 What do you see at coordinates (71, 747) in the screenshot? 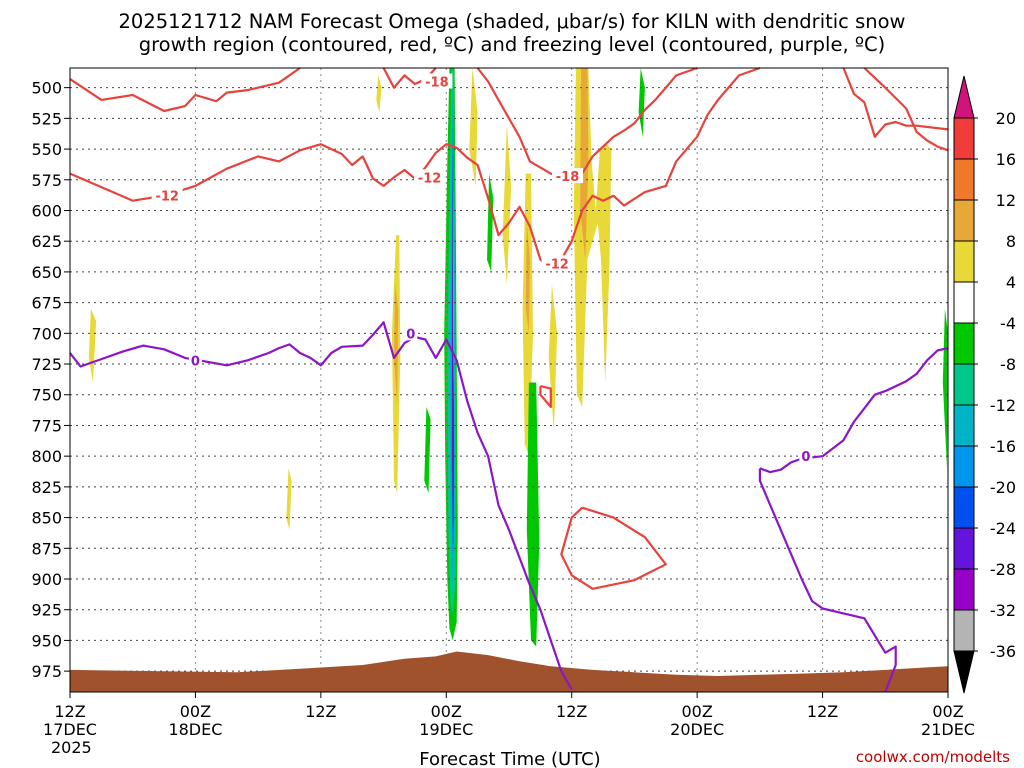
I see `x-tick-label-0-3: 2025` at bounding box center [71, 747].